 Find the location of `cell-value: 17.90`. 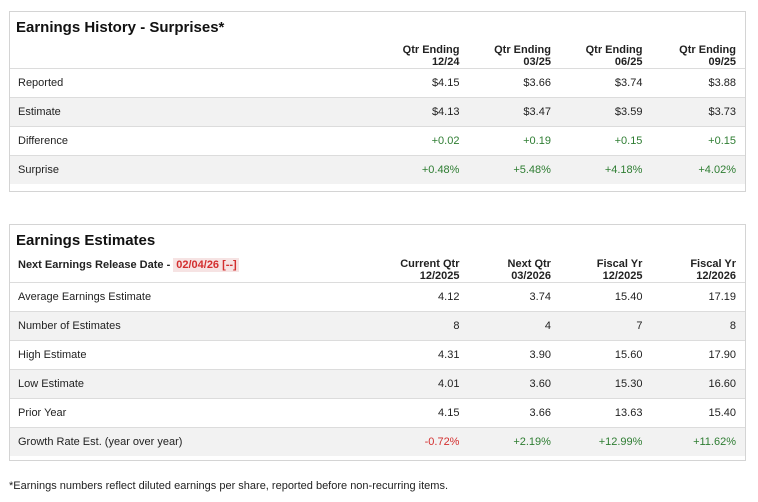

cell-value: 17.90 is located at coordinates (722, 354).